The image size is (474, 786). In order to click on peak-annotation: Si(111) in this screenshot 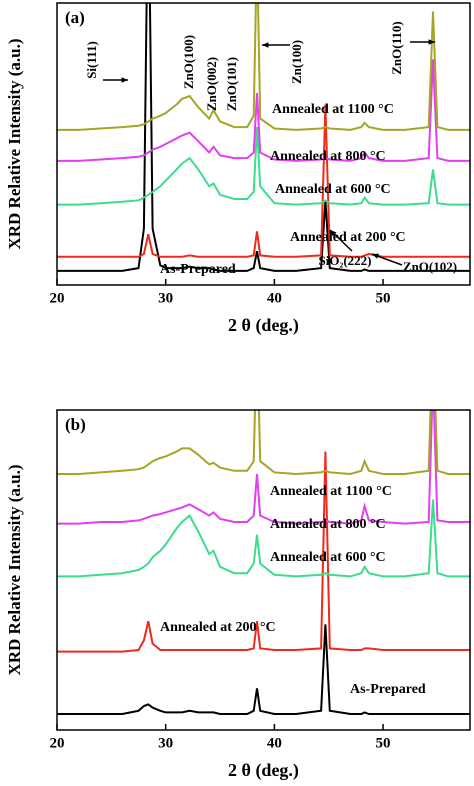, I will do `click(91, 60)`.